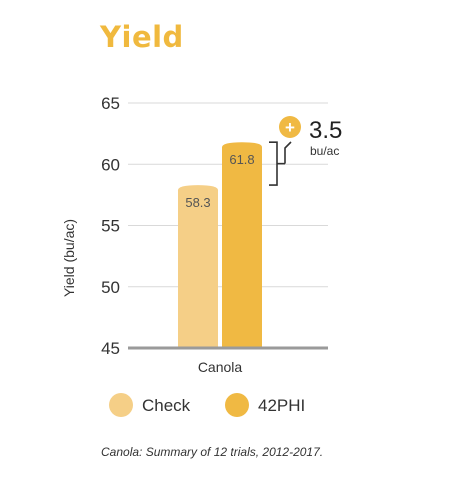  What do you see at coordinates (69, 258) in the screenshot?
I see `y-axis-title: Yield (bu/ac)` at bounding box center [69, 258].